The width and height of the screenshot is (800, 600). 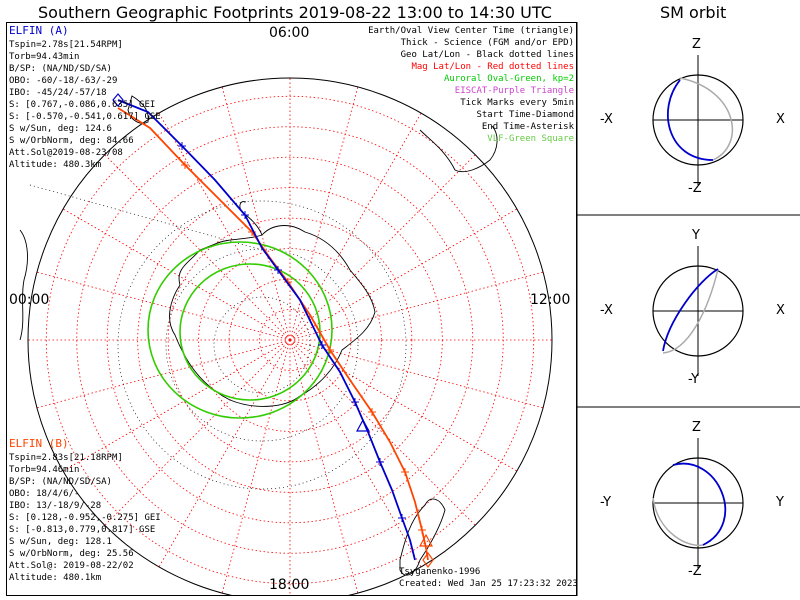 What do you see at coordinates (363, 425) in the screenshot?
I see `elfin-a-center-triangle` at bounding box center [363, 425].